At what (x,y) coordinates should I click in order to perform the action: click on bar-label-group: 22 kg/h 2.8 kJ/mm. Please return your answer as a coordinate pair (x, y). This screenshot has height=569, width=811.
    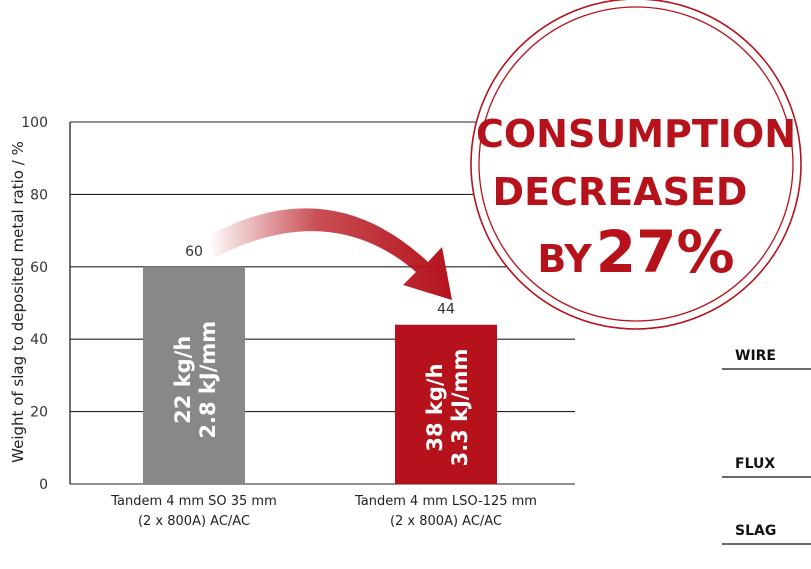
    Looking at the image, I should click on (195, 380).